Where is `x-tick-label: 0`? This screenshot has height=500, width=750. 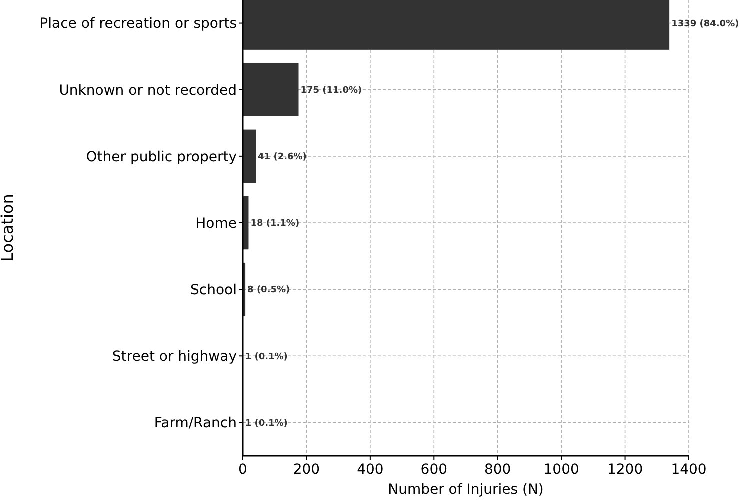 x-tick-label: 0 is located at coordinates (243, 470).